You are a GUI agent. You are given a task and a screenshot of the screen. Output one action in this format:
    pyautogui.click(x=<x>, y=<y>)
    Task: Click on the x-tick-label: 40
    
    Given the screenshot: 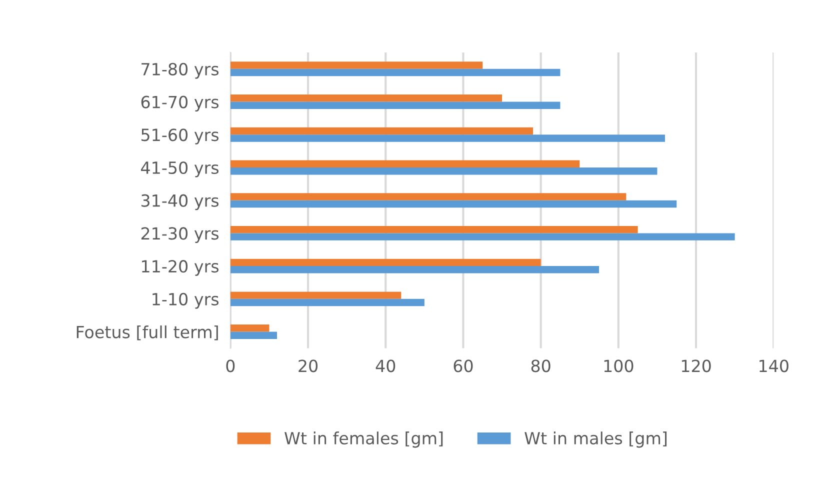 What is the action you would take?
    pyautogui.click(x=386, y=366)
    